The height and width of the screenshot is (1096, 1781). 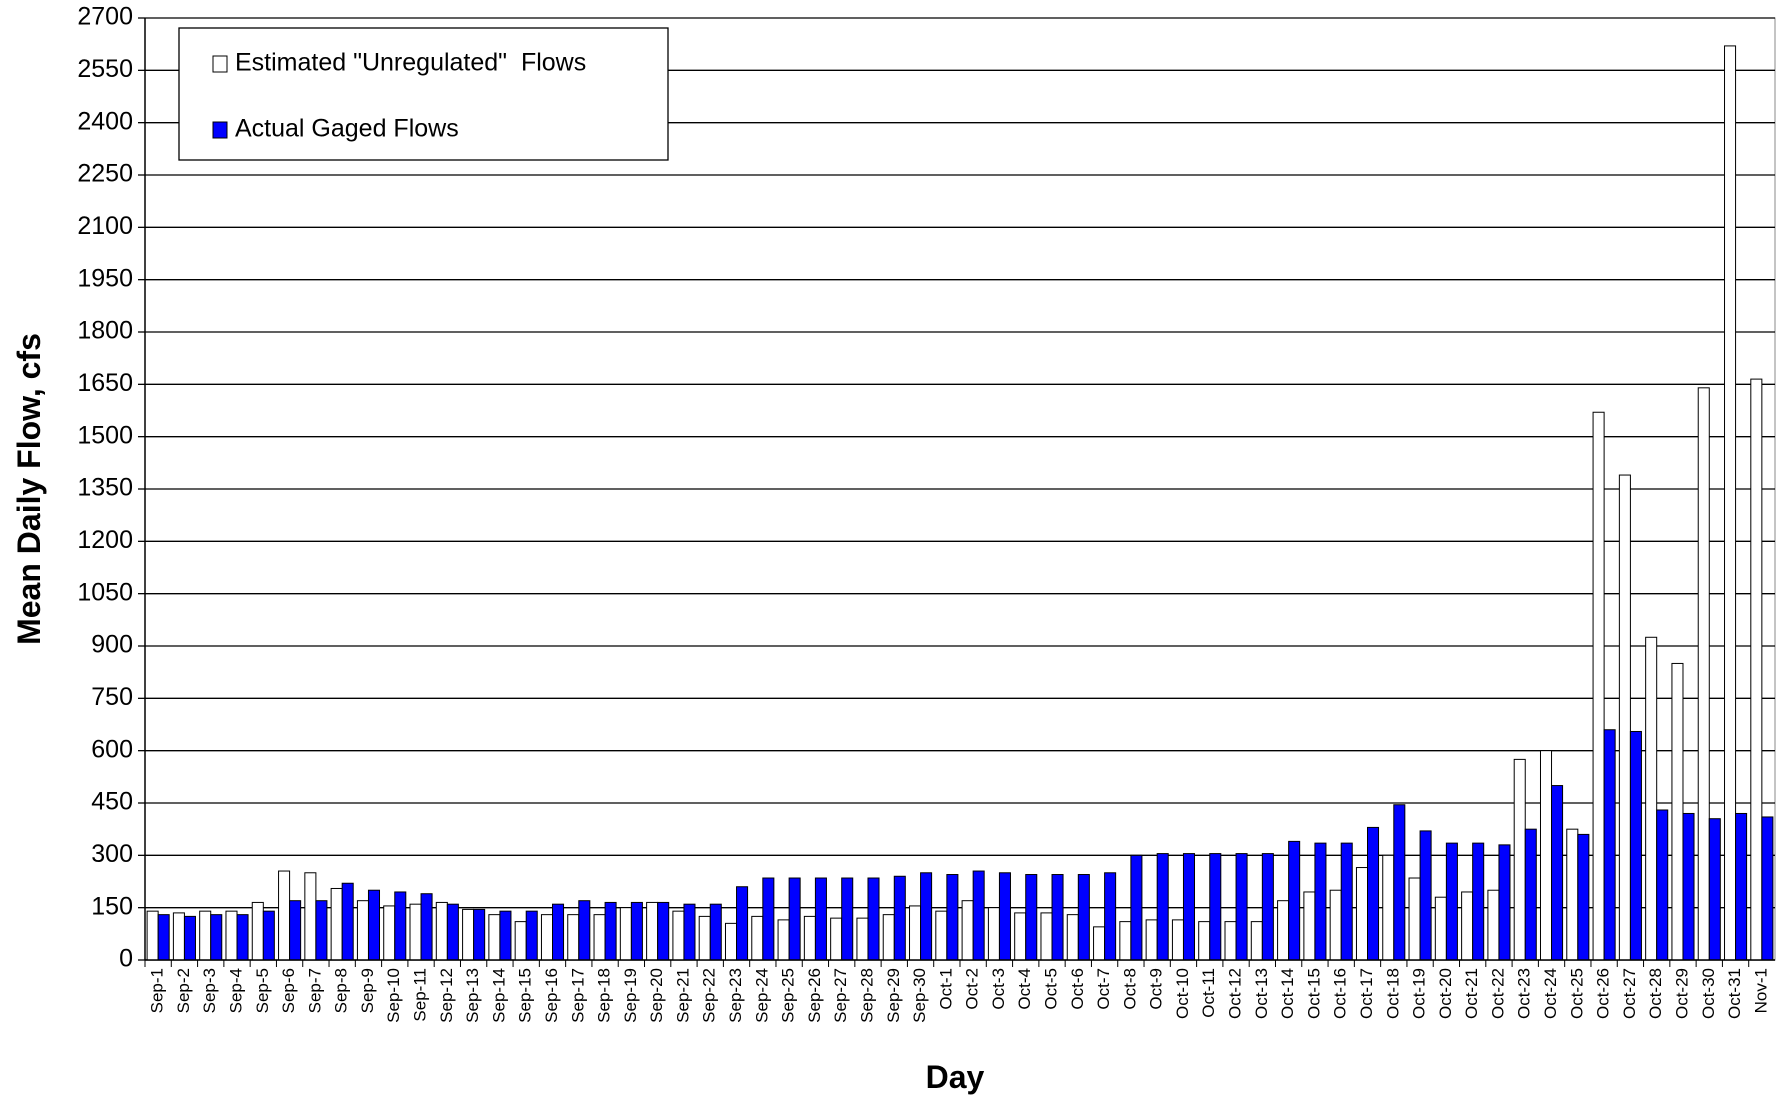 What do you see at coordinates (472, 995) in the screenshot?
I see `x-tick-label: Sep-13` at bounding box center [472, 995].